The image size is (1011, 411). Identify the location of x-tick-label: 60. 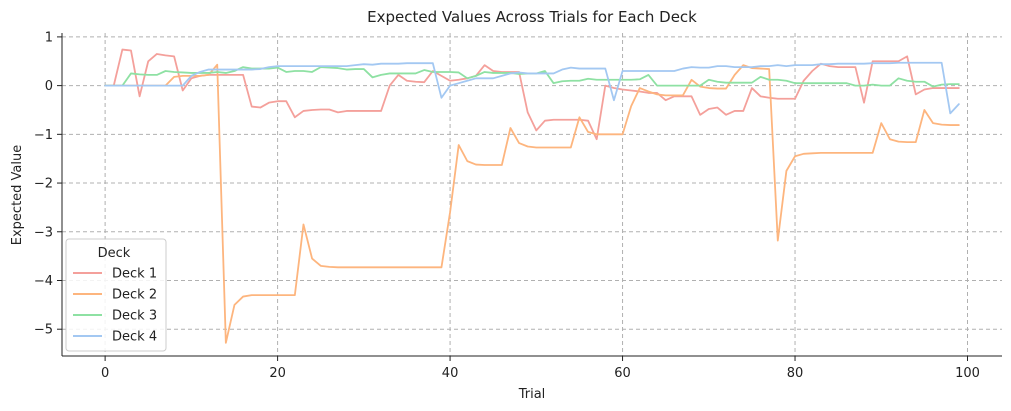
(622, 373).